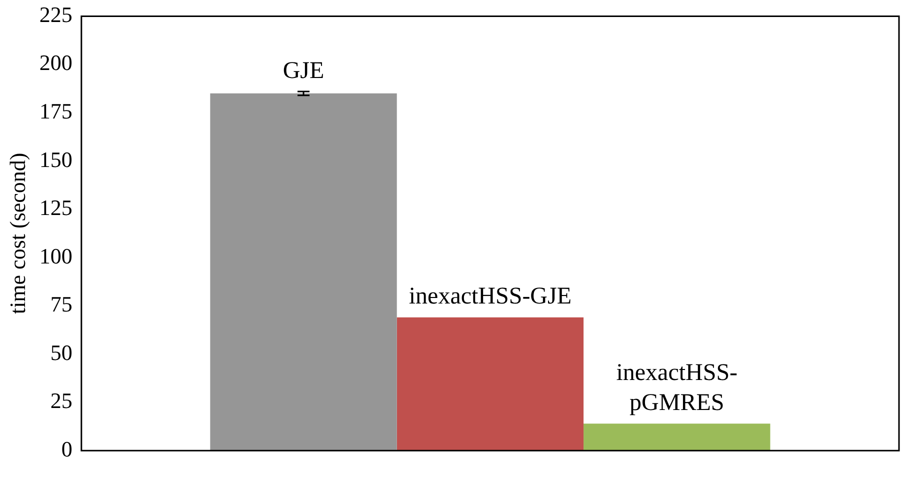 The image size is (907, 487). I want to click on y-tick-label: 75, so click(61, 304).